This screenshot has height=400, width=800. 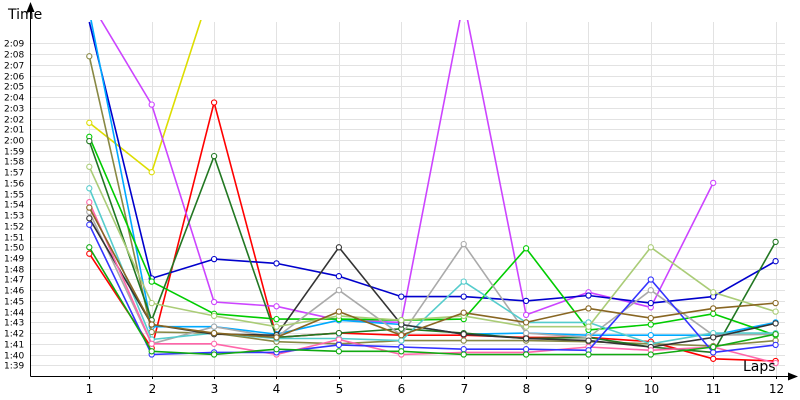 I want to click on x-axis-title: Laps, so click(x=759, y=367).